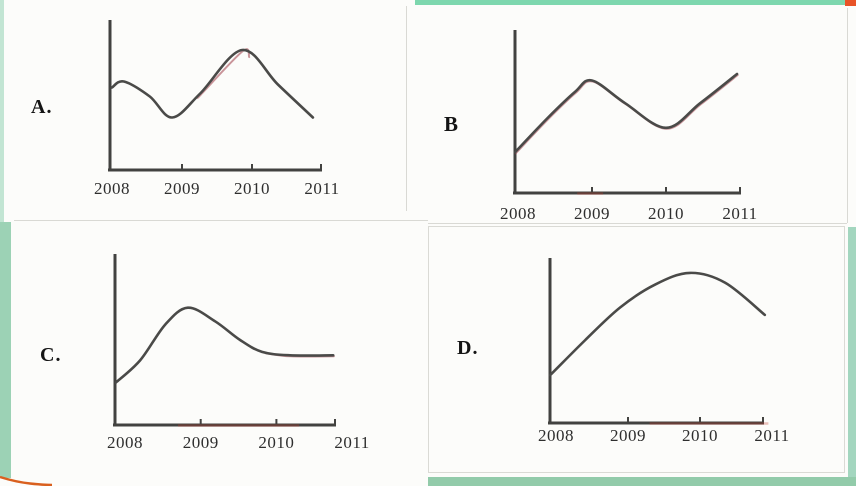 The height and width of the screenshot is (486, 856). Describe the element at coordinates (221, 220) in the screenshot. I see `panel-c-top-border` at that location.